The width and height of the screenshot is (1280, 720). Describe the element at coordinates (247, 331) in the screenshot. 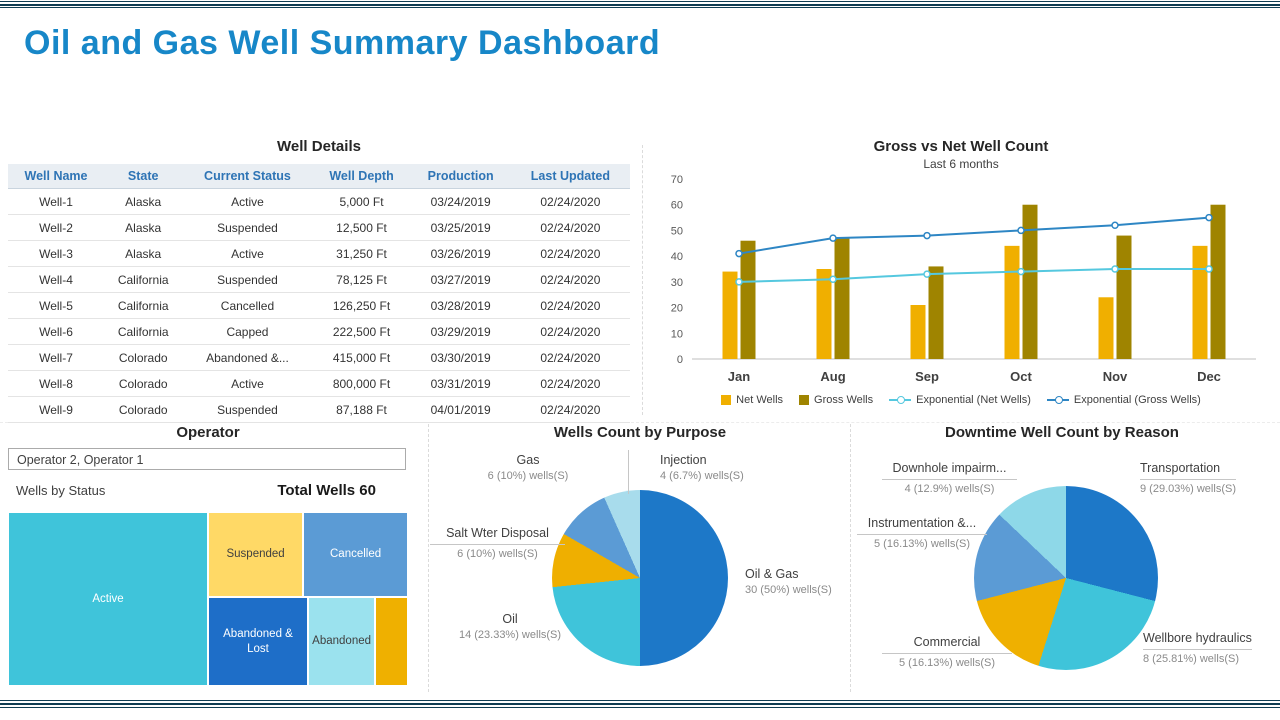

I see `table-cell: Capped` at that location.